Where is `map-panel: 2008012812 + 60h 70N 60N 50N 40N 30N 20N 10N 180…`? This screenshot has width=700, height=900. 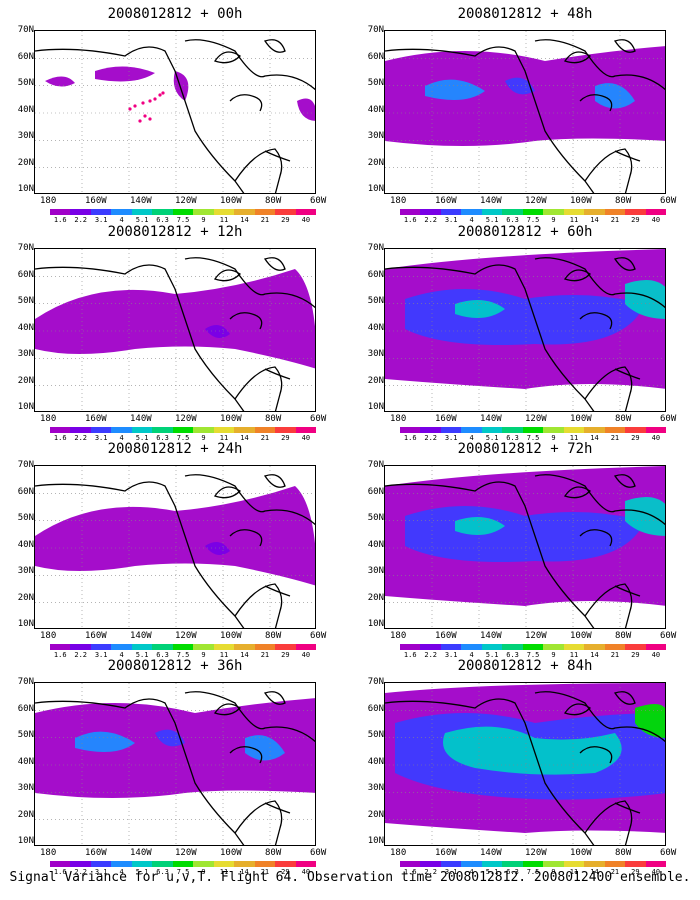
map-panel: 2008012812 + 60h 70N 60N 50N 40N 30N 20N 10N 180… is located at coordinates (525, 334).